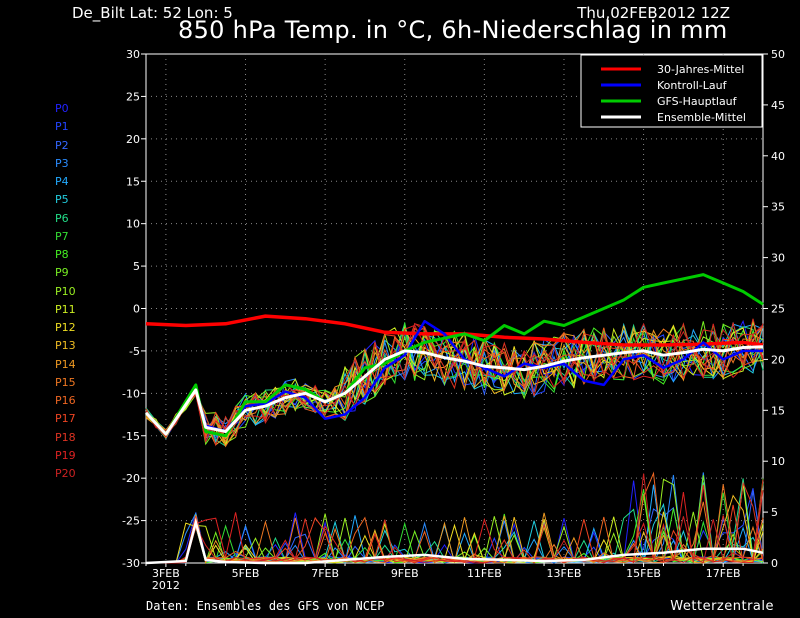 The height and width of the screenshot is (618, 800). What do you see at coordinates (564, 573) in the screenshot?
I see `x-tick-label: 13FEB` at bounding box center [564, 573].